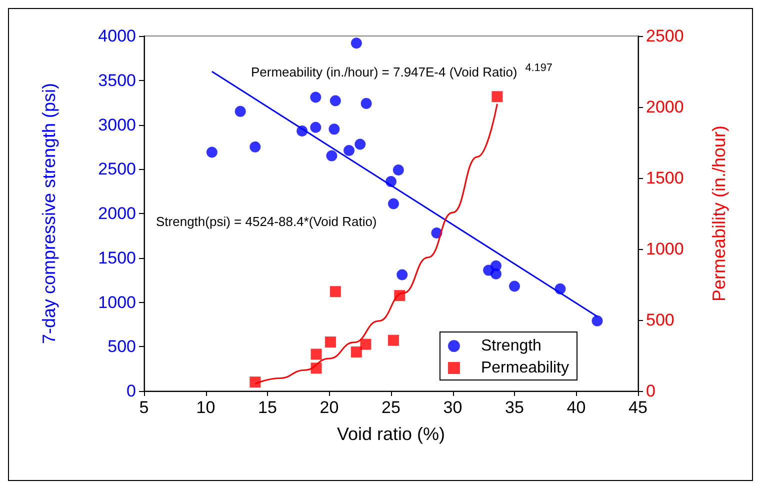 This screenshot has width=761, height=489. I want to click on y2-tick-label: 2000, so click(665, 107).